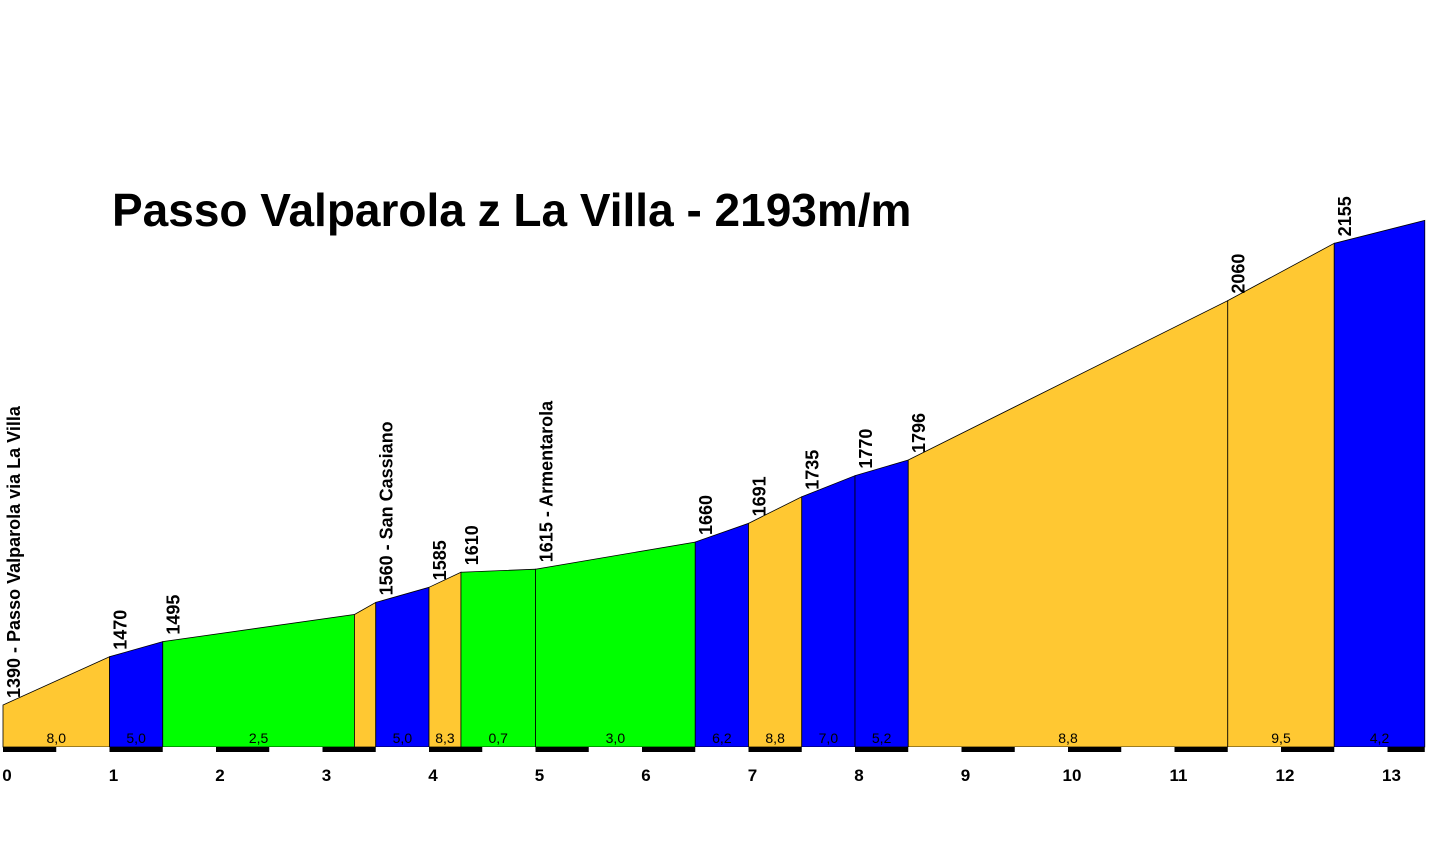  What do you see at coordinates (616, 738) in the screenshot?
I see `gradient-label-8: 3,0` at bounding box center [616, 738].